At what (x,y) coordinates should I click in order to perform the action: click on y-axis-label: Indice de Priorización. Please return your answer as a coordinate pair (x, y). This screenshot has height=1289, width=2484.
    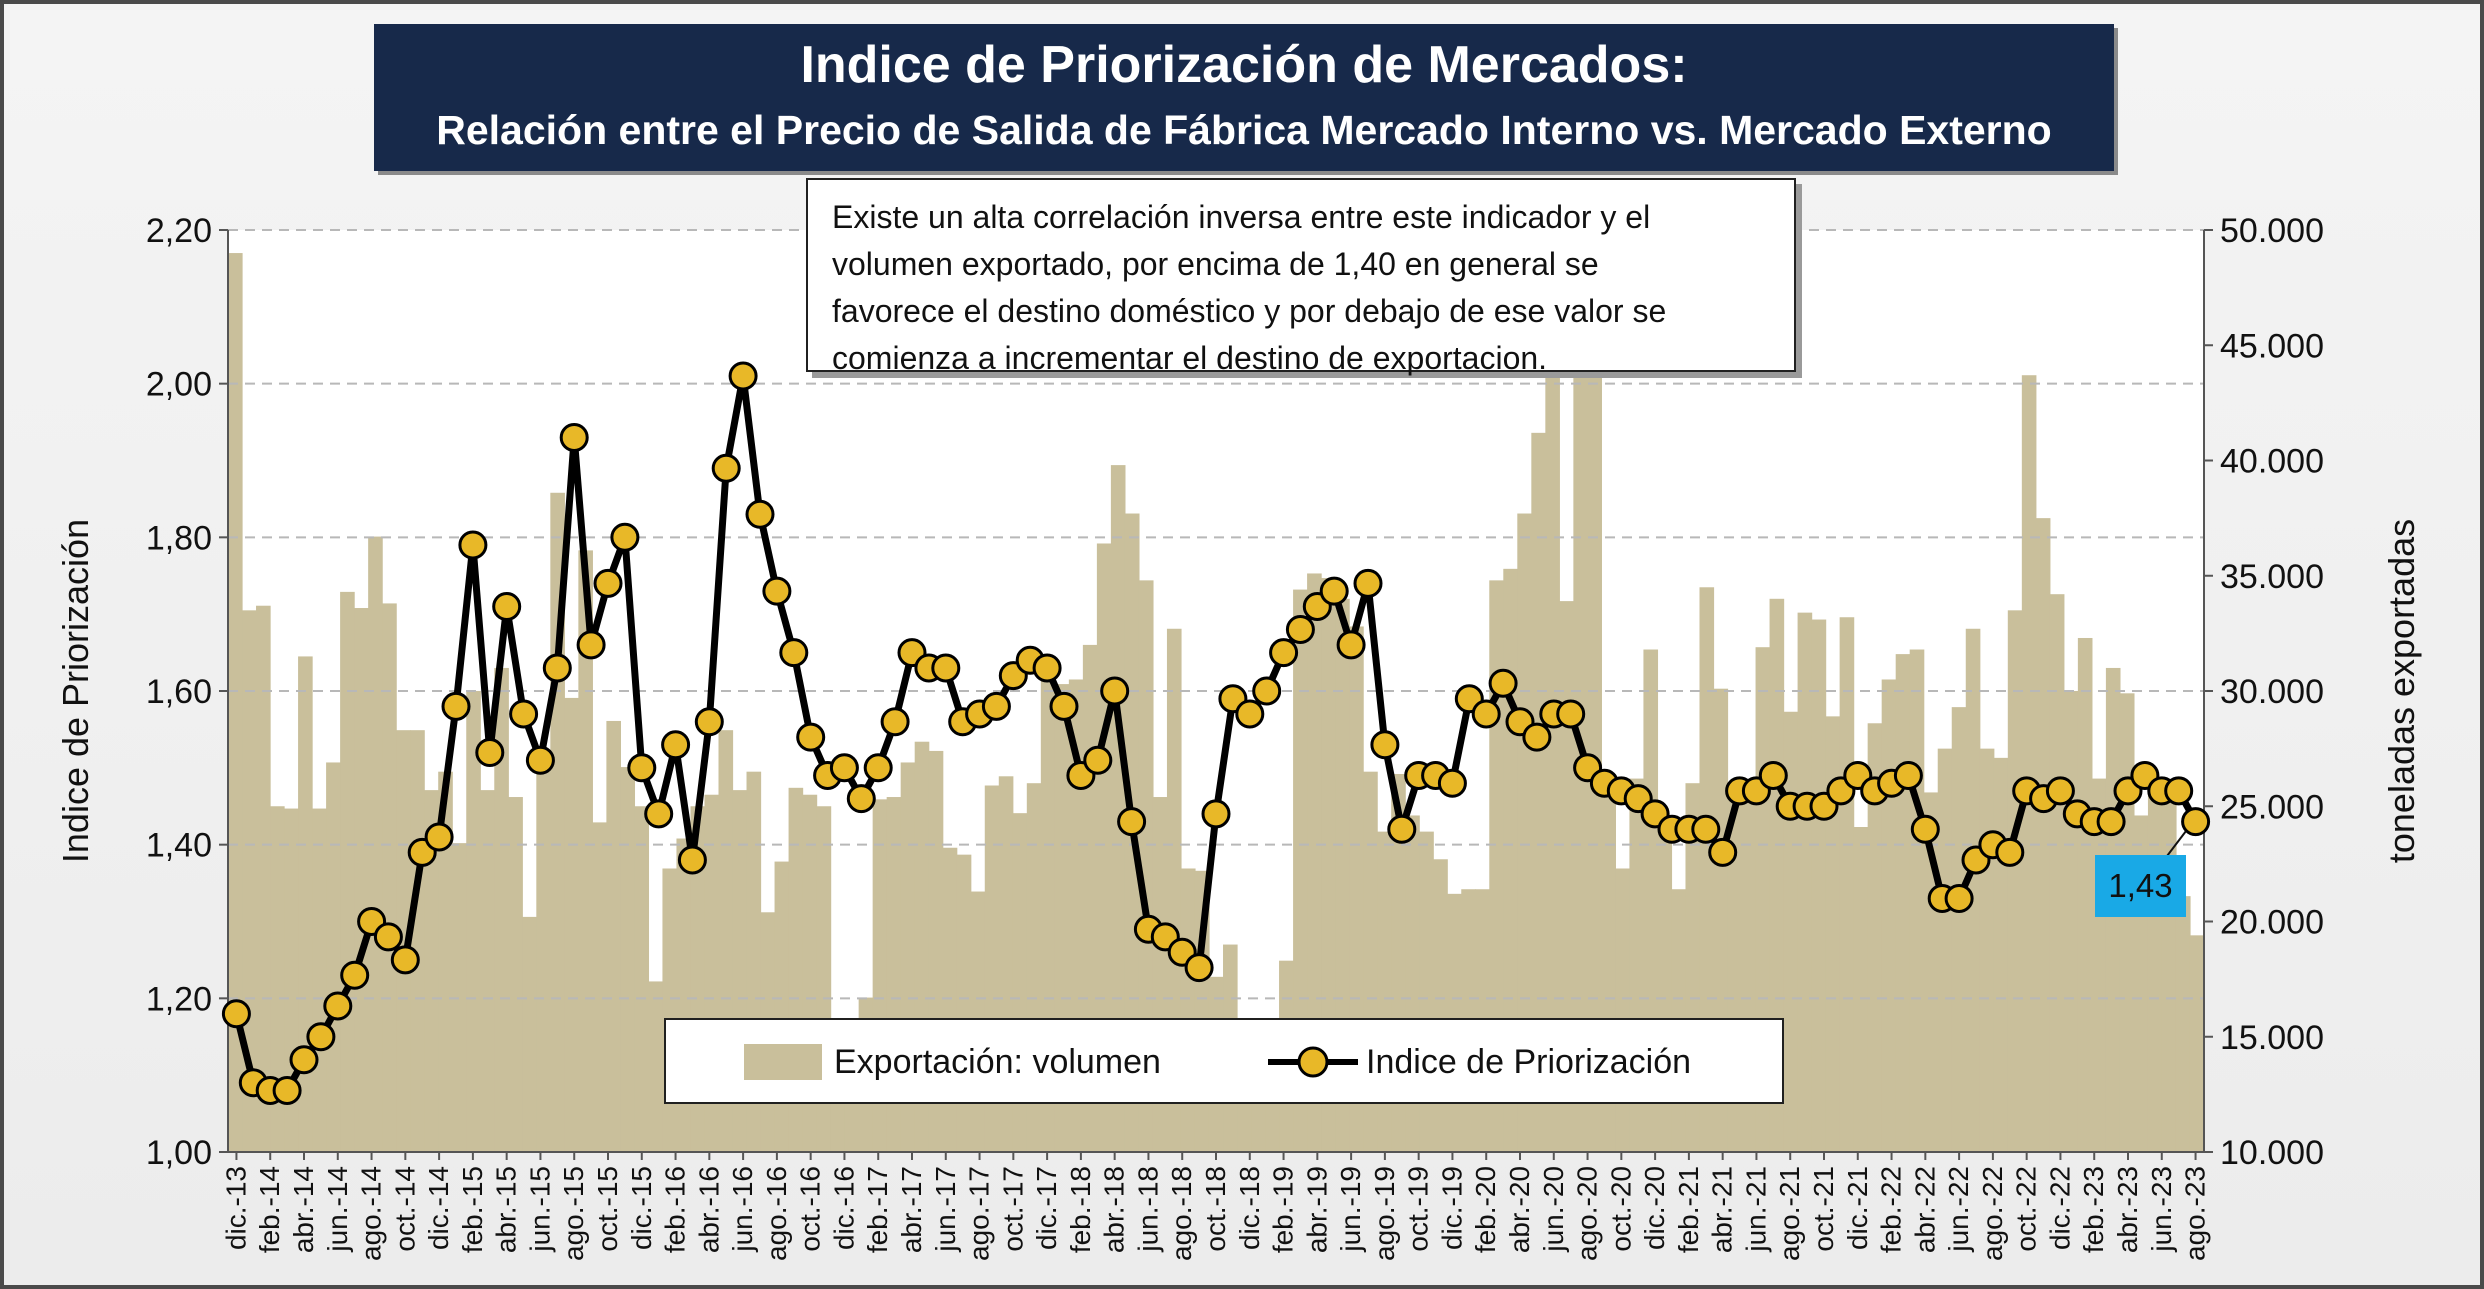
    Looking at the image, I should click on (75, 691).